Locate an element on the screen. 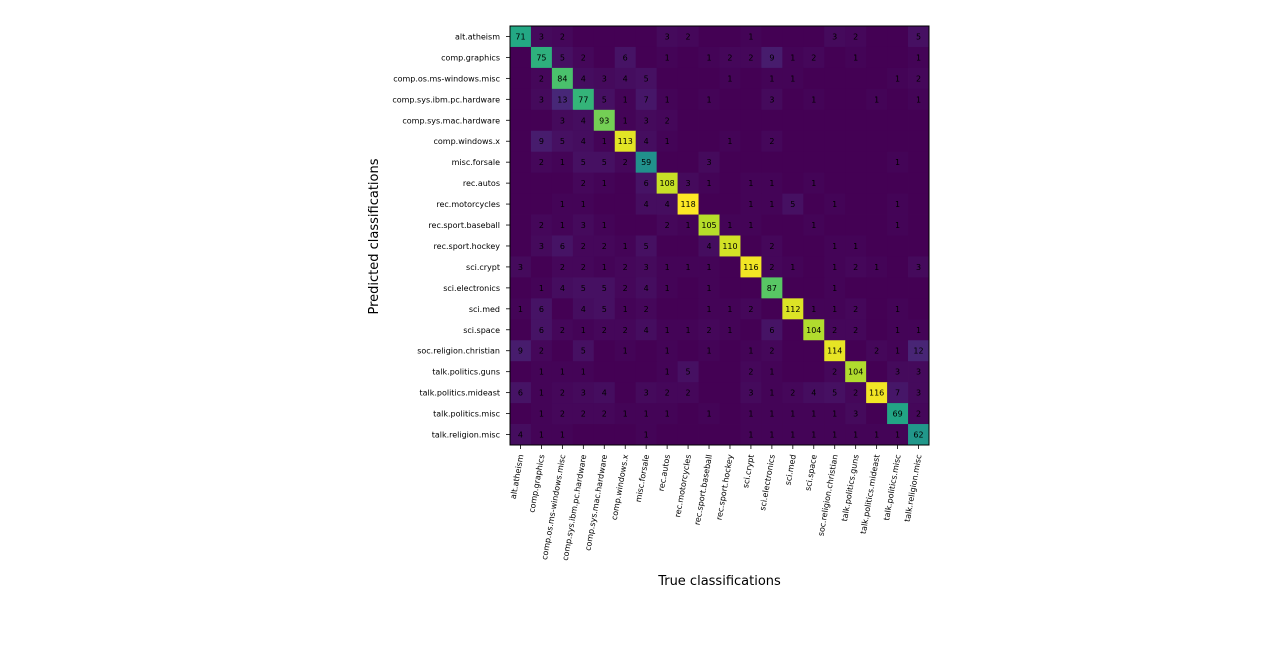  x-tick-label: sci.med is located at coordinates (791, 470).